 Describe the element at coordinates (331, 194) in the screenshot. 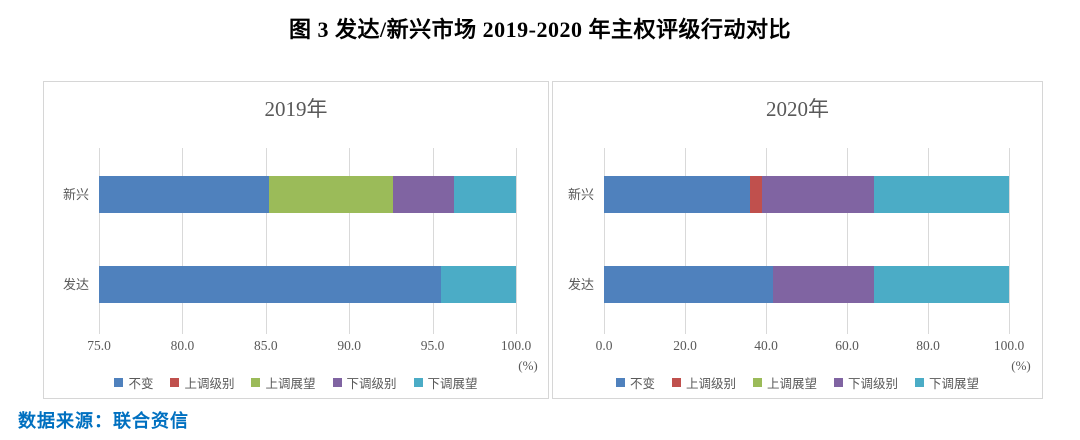

I see `bar-segment-上调展望` at that location.